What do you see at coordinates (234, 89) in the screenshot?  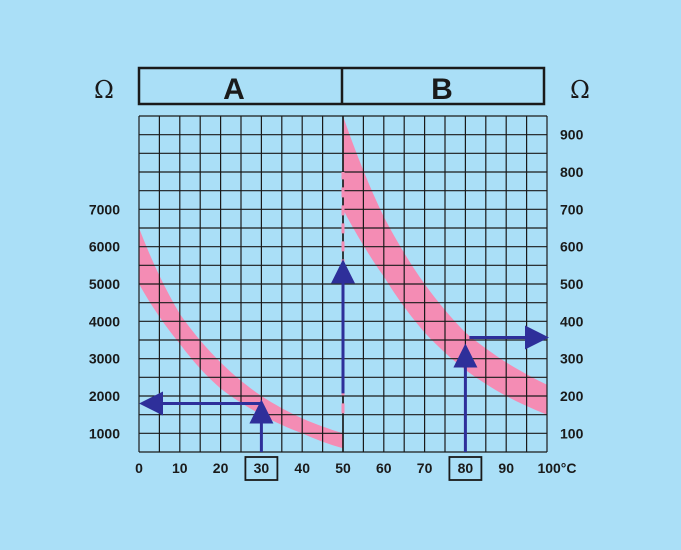 I see `panel-a-label: A` at bounding box center [234, 89].